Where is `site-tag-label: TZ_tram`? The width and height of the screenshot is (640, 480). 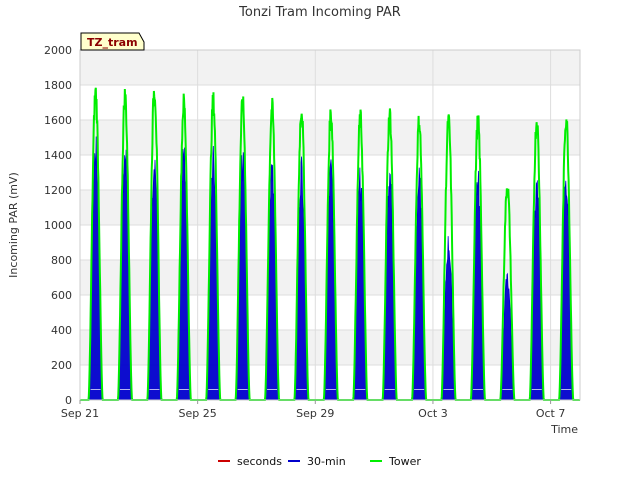 site-tag-label: TZ_tram is located at coordinates (112, 42).